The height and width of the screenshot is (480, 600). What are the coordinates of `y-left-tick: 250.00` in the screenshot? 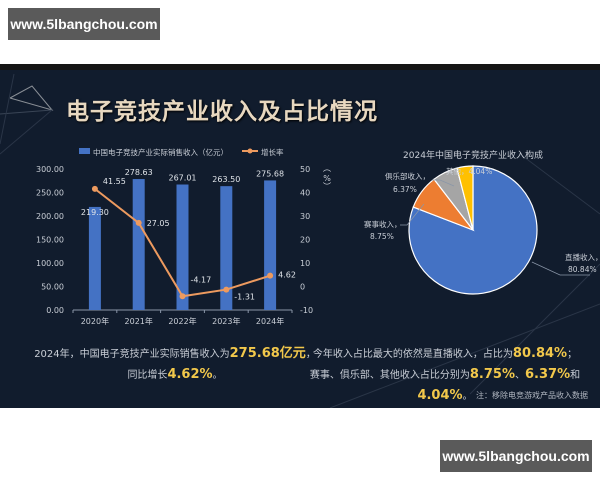 It's located at (50, 193).